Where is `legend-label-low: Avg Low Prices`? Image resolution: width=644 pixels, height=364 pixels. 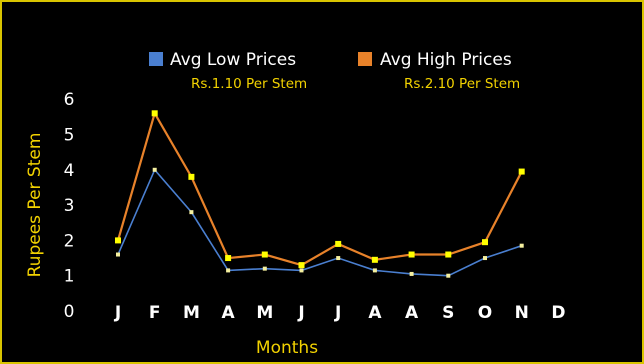
legend-label-low: Avg Low Prices is located at coordinates (233, 60).